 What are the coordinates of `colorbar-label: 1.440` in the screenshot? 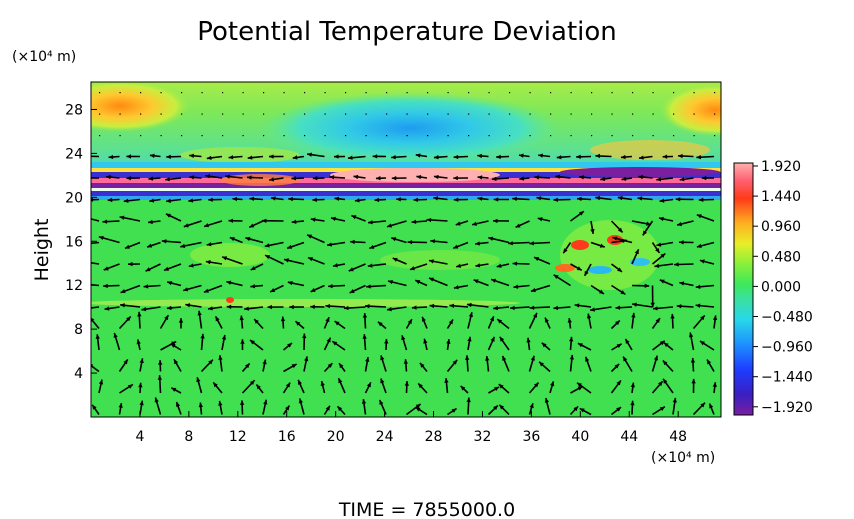 It's located at (781, 197).